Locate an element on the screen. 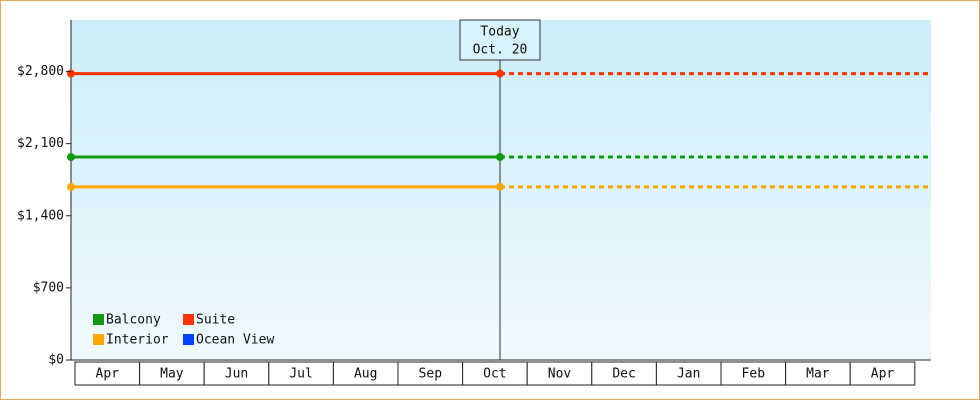 This screenshot has height=400, width=980. x-tick-label: May is located at coordinates (172, 374).